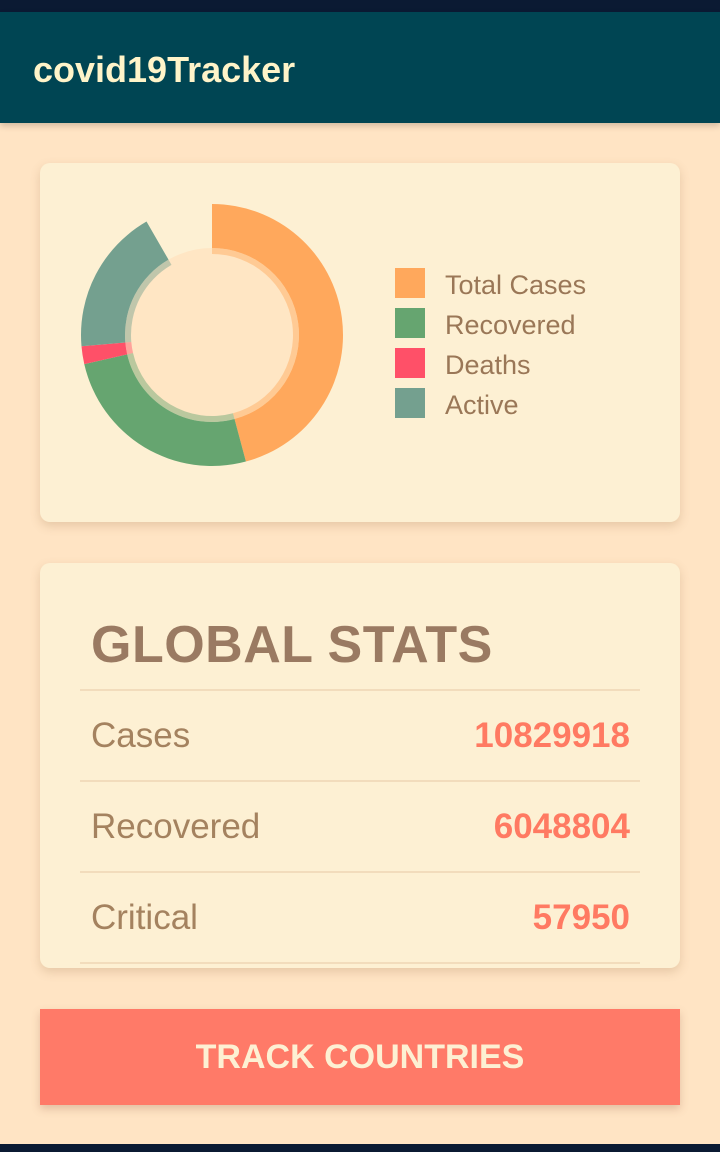  I want to click on stat-label-critical: Critical, so click(144, 917).